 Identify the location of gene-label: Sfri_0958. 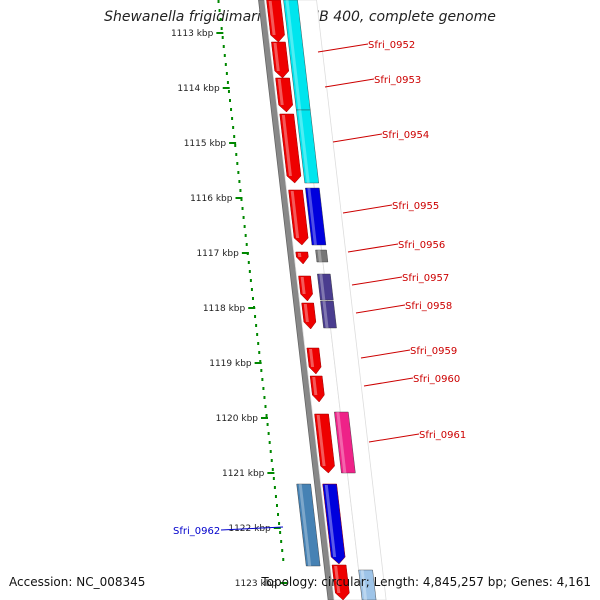
(428, 306).